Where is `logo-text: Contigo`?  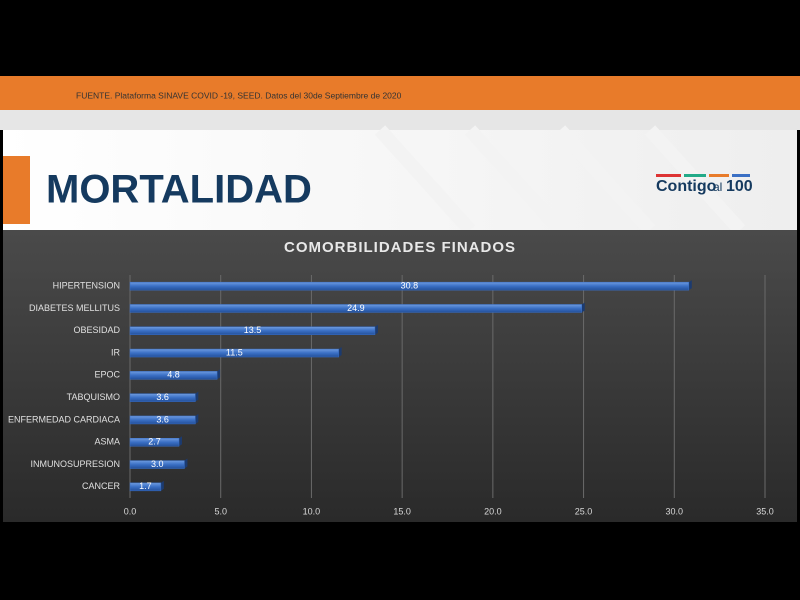 logo-text: Contigo is located at coordinates (686, 186).